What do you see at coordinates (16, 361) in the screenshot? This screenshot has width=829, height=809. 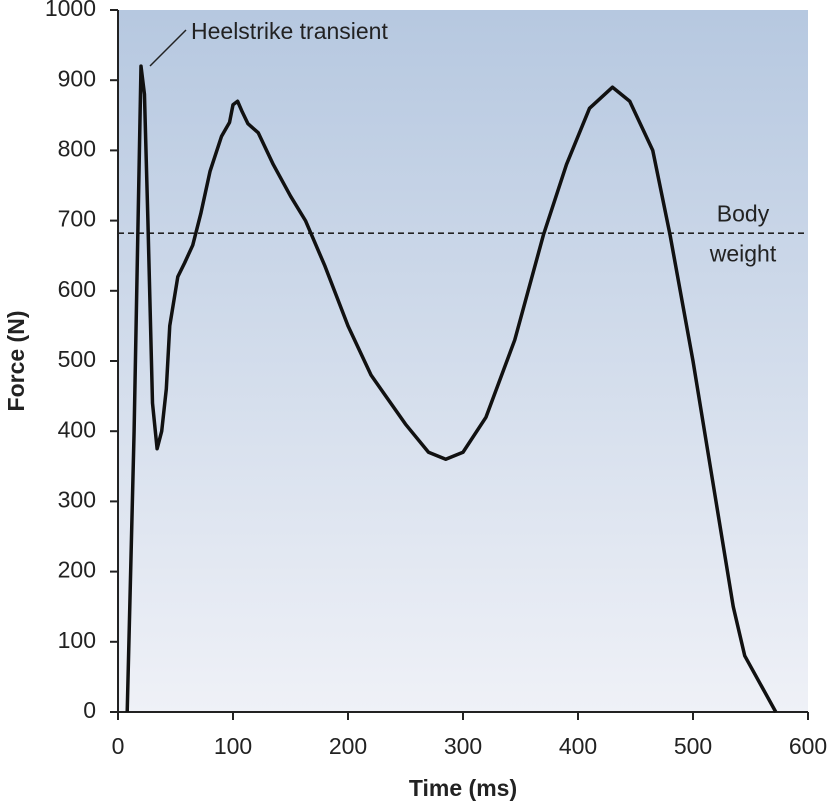 I see `y-axis-title: Force (N)` at bounding box center [16, 361].